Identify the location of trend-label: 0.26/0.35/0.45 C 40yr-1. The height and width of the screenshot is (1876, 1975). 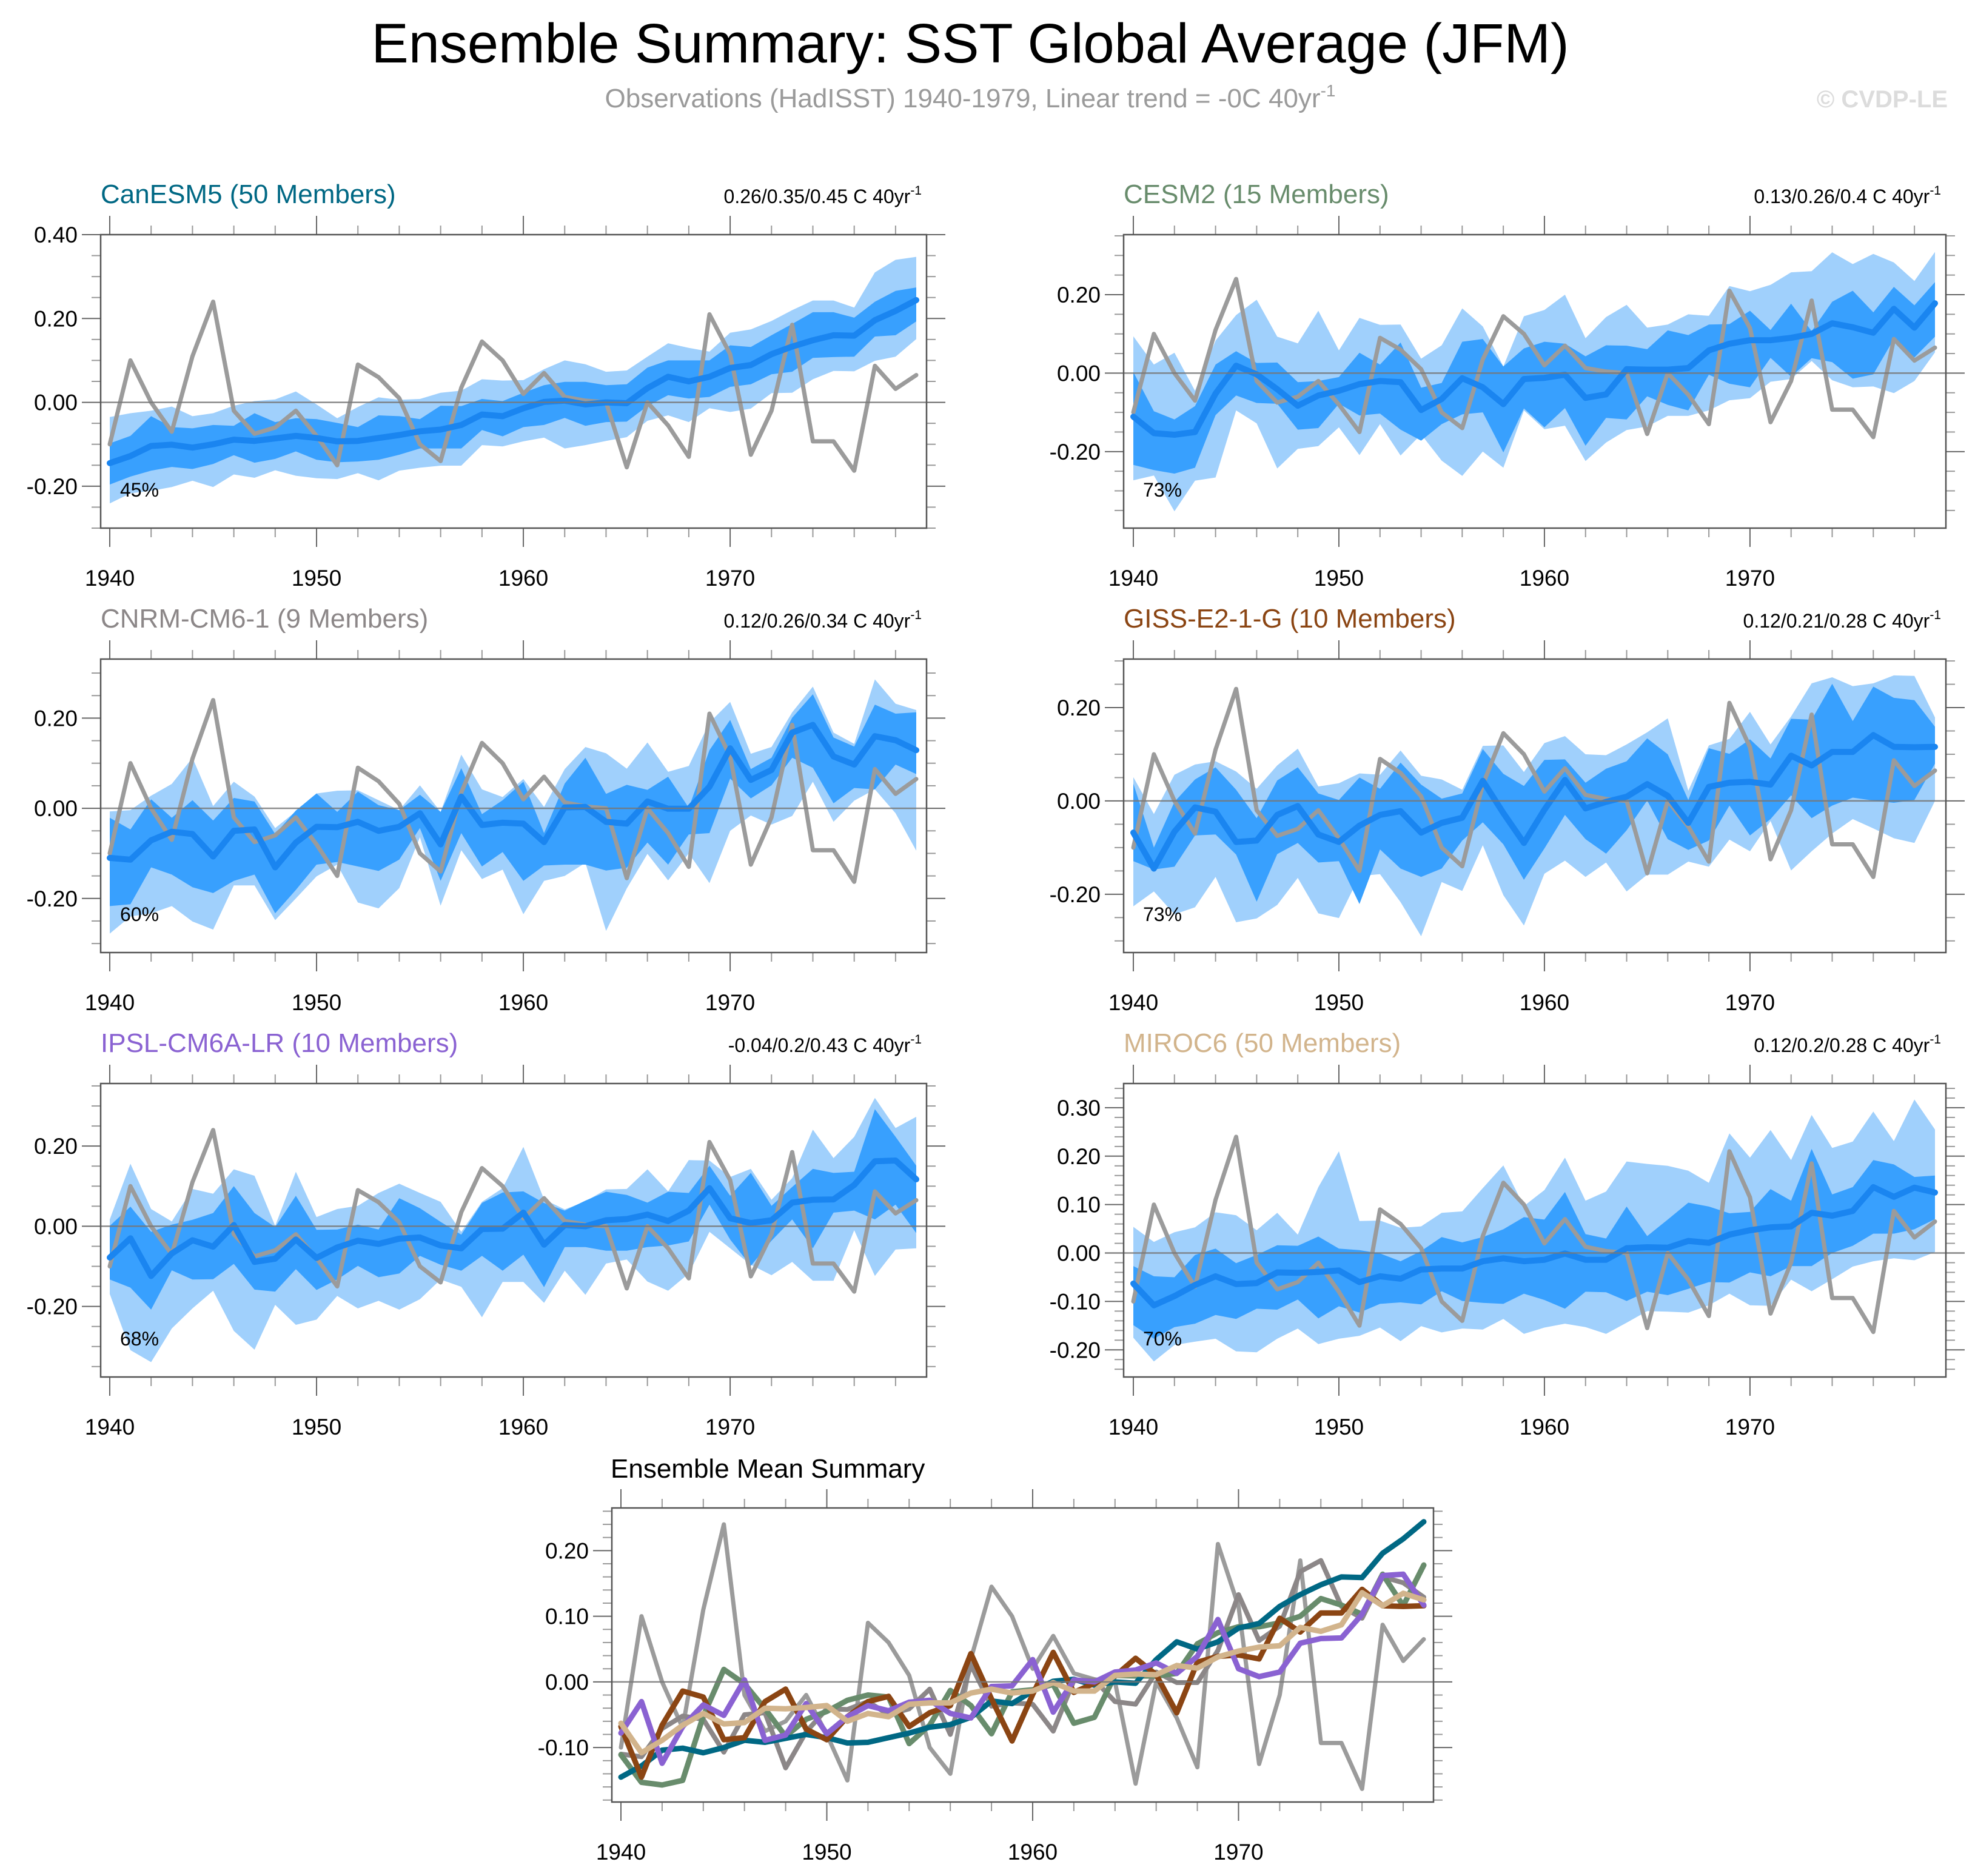
(823, 195).